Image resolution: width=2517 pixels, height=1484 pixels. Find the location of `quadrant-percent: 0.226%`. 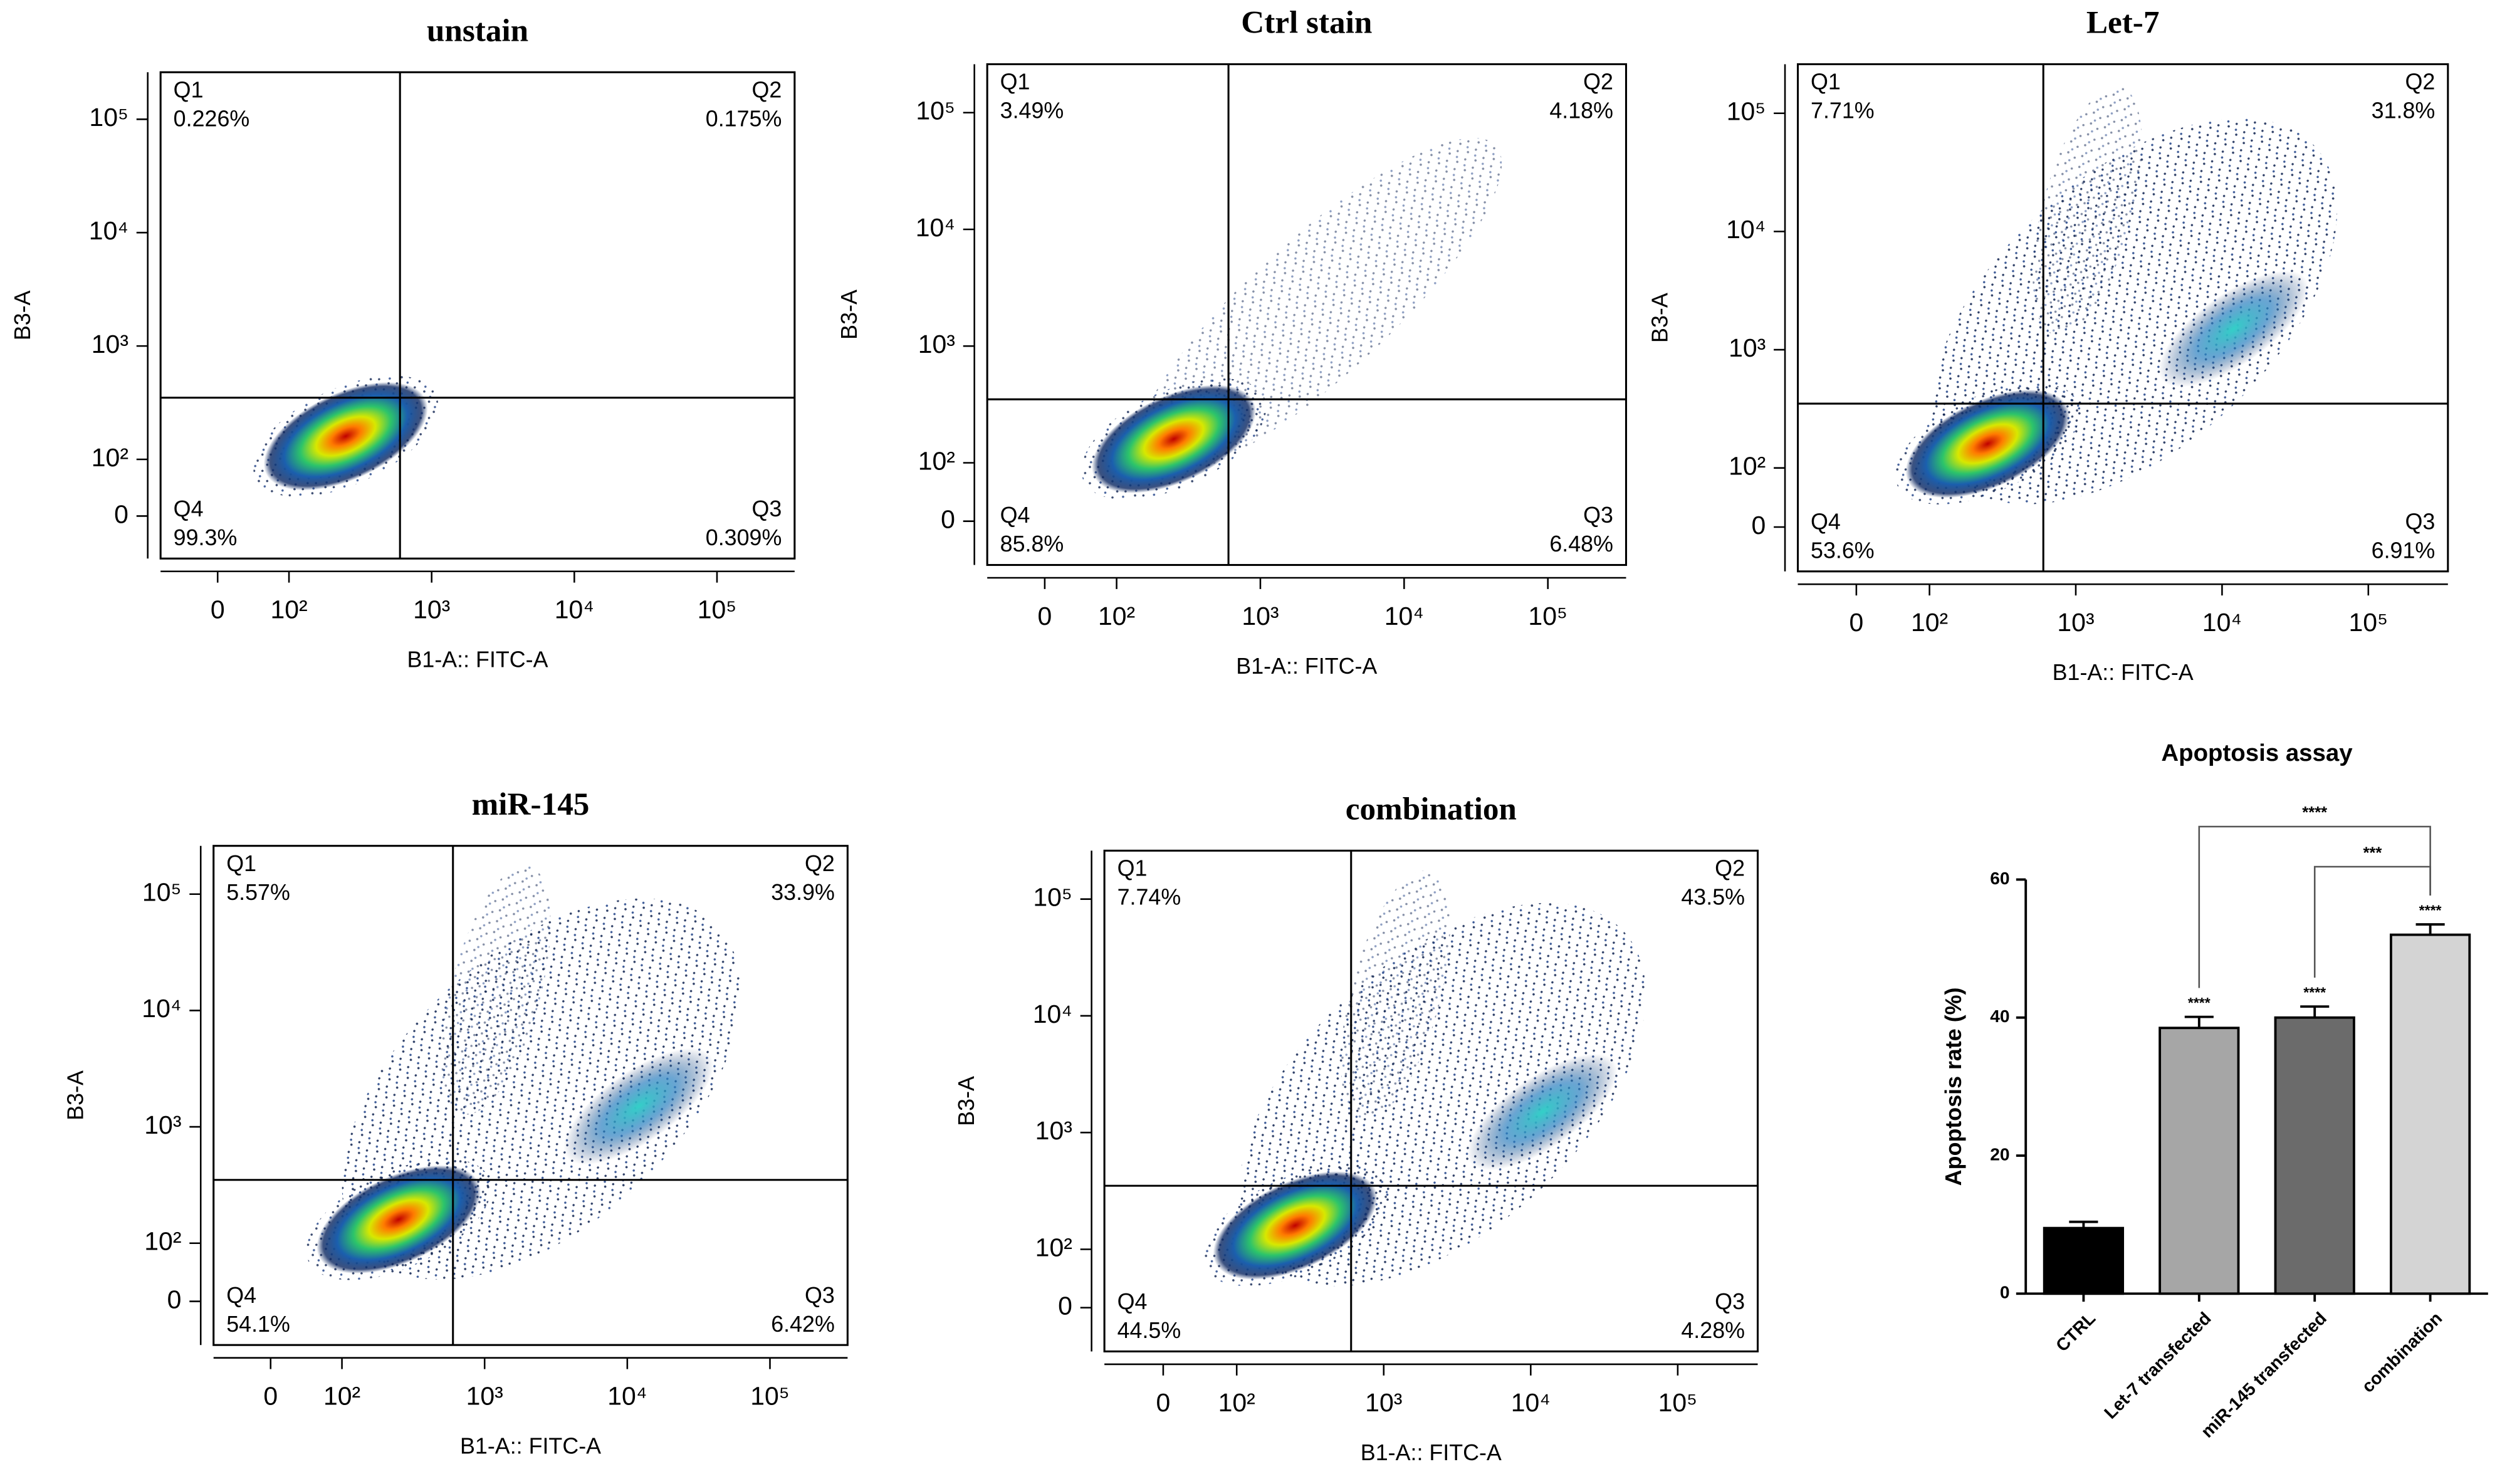

quadrant-percent: 0.226% is located at coordinates (212, 119).